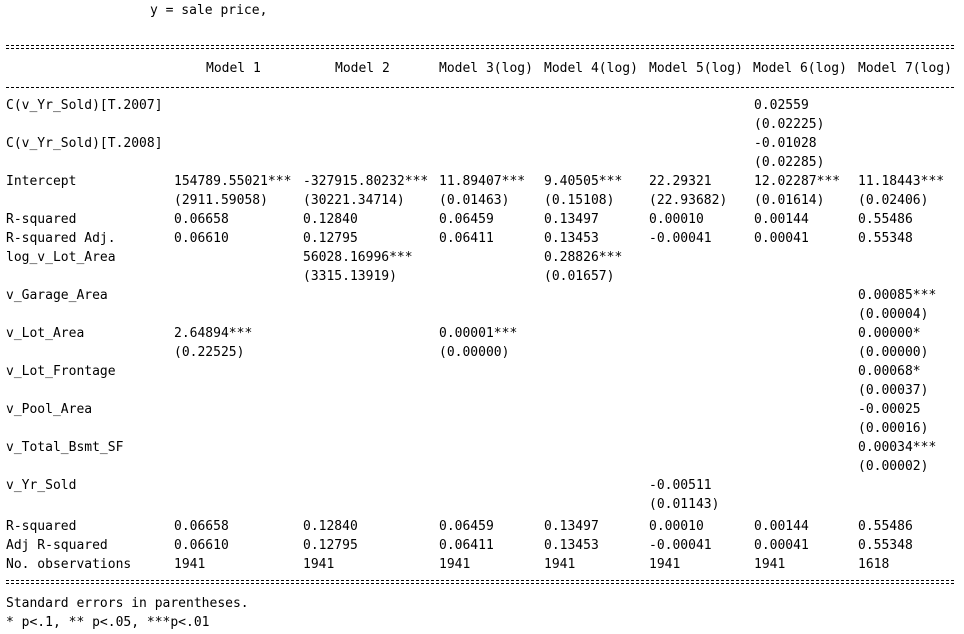 This screenshot has width=964, height=634. I want to click on row-label: v_Total_Bsmt_SF, so click(65, 447).